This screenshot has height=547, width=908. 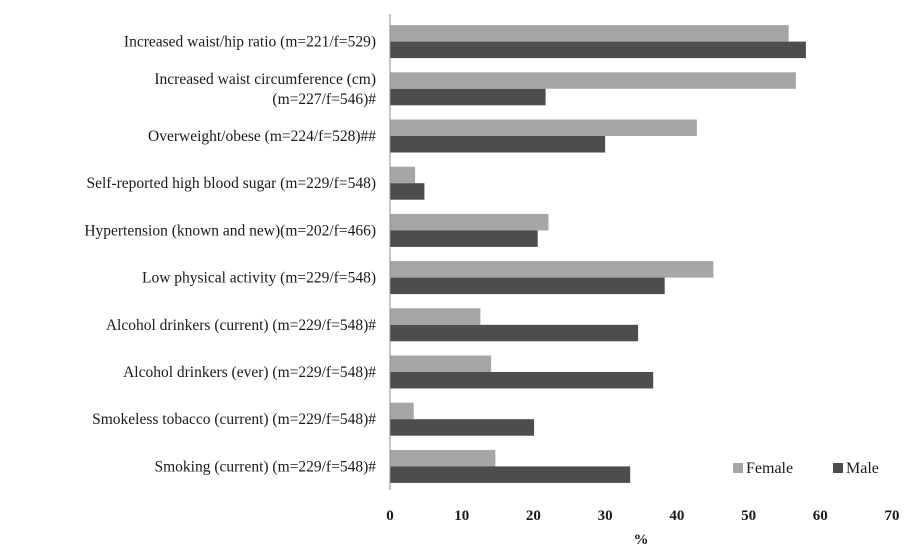 What do you see at coordinates (738, 468) in the screenshot?
I see `legend-swatch-female` at bounding box center [738, 468].